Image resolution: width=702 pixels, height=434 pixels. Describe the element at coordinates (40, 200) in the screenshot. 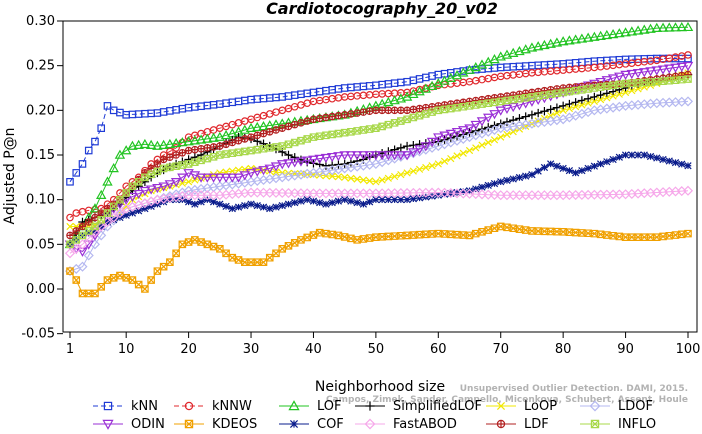

I see `y-tick-label: 0.10` at that location.